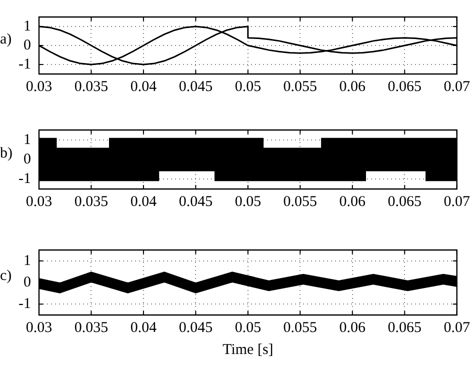  I want to click on text: b), so click(6, 154).